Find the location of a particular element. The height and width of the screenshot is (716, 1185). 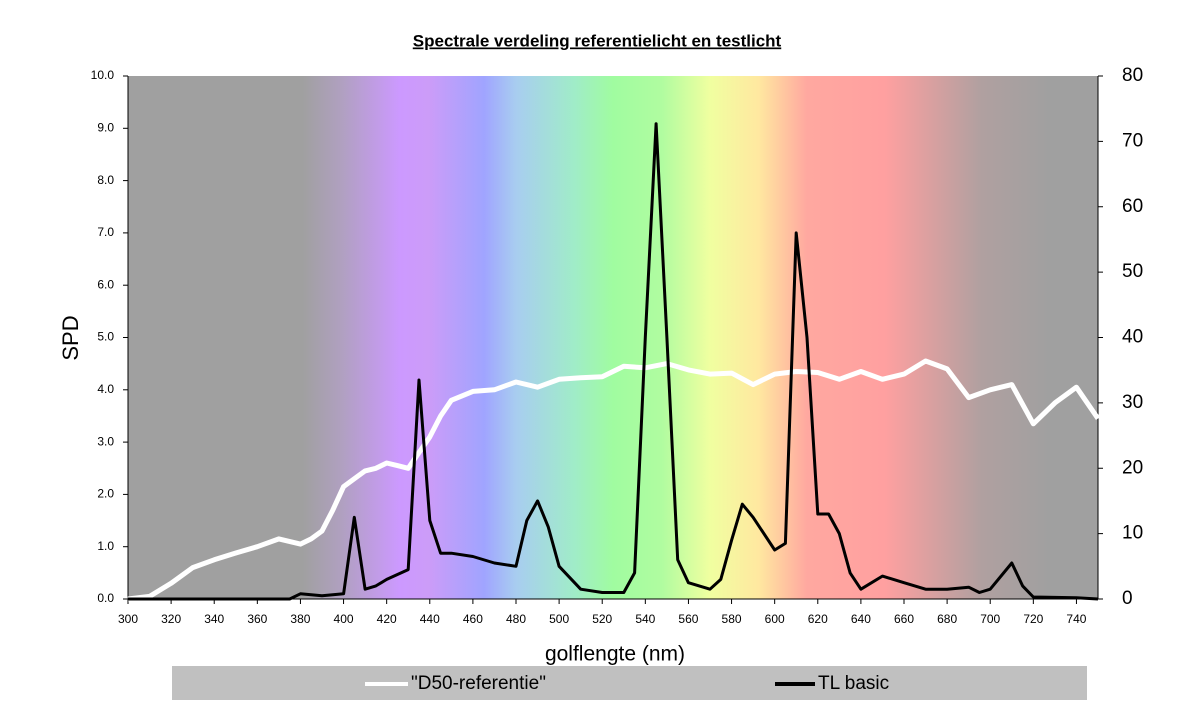

y-tick-label: 9.0 is located at coordinates (105, 127).